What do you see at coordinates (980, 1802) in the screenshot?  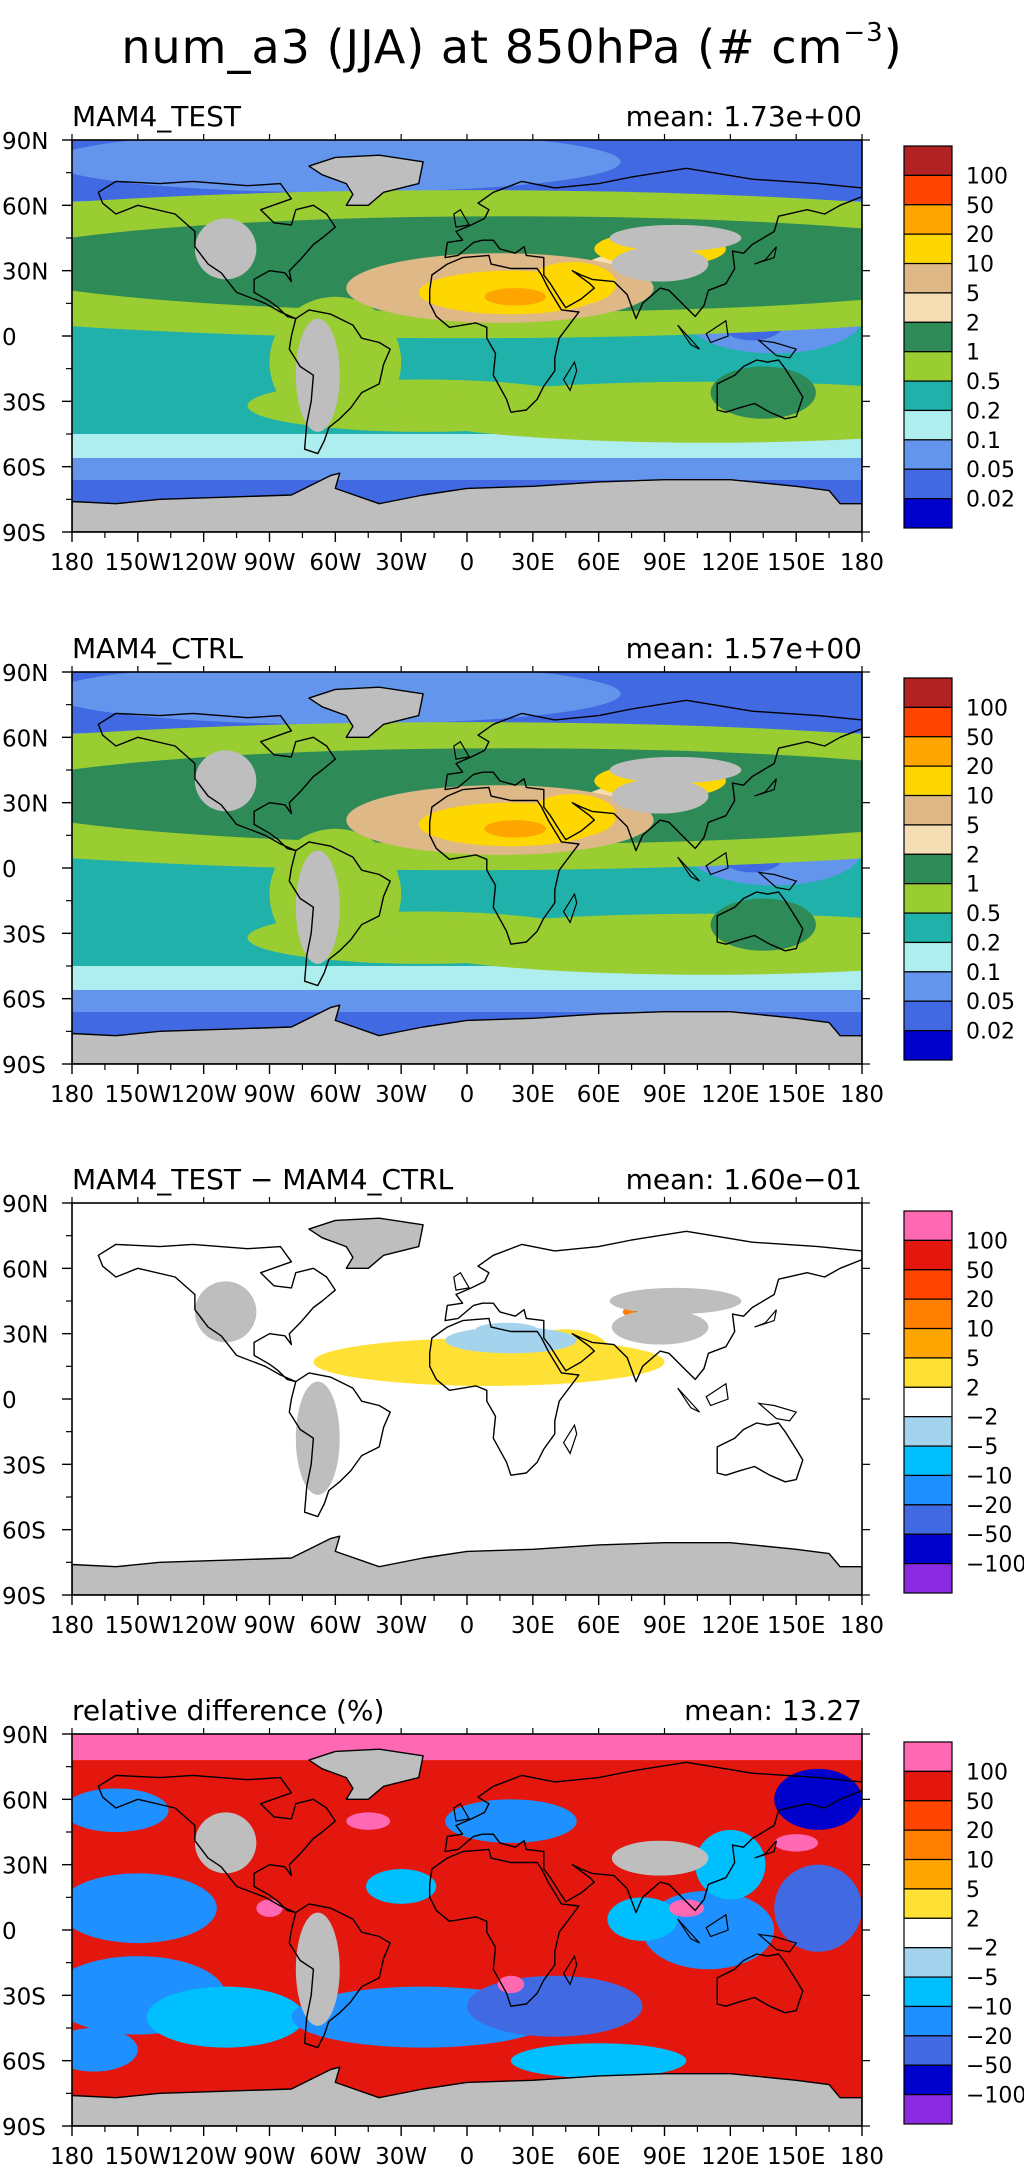 I see `colorbar-label: 50` at bounding box center [980, 1802].